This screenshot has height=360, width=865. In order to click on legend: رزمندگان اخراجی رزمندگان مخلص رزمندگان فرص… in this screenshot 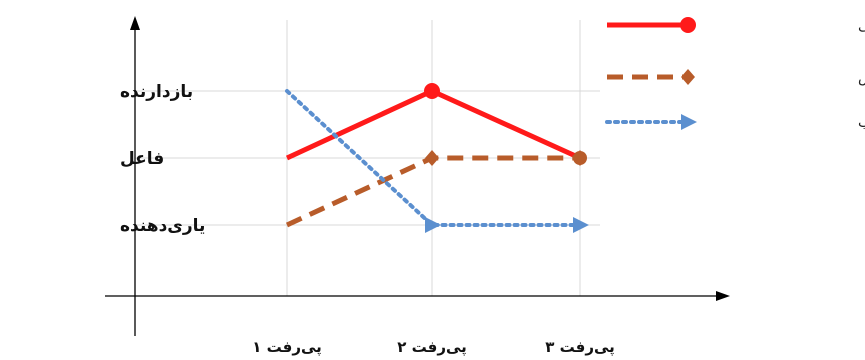, I will do `click(735, 74)`.